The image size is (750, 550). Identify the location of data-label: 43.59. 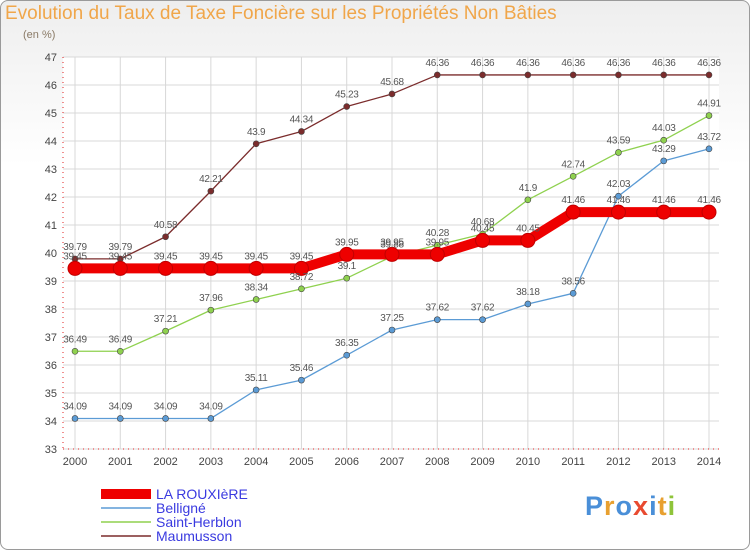
(619, 140).